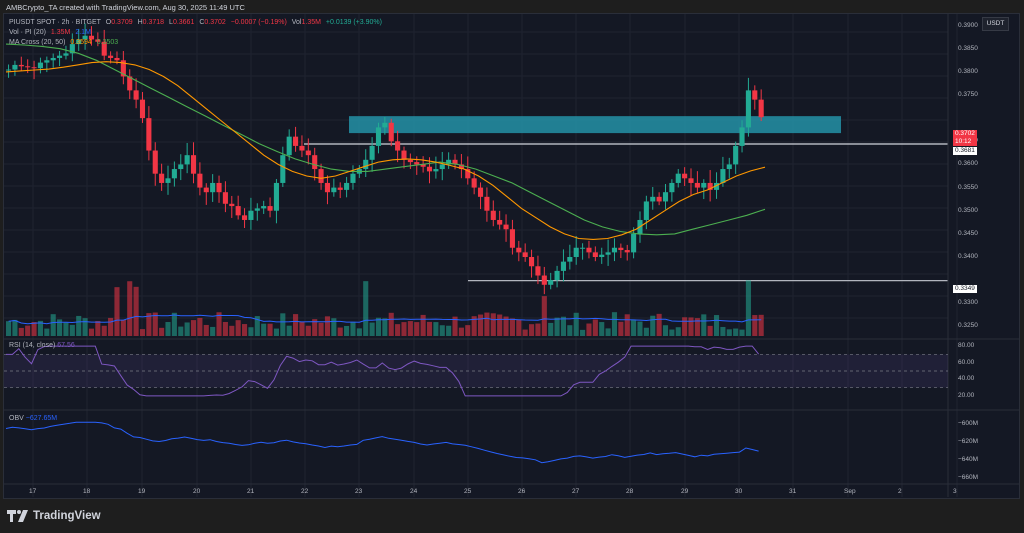 The image size is (1024, 533). What do you see at coordinates (850, 491) in the screenshot?
I see `time-tick: Sep` at bounding box center [850, 491].